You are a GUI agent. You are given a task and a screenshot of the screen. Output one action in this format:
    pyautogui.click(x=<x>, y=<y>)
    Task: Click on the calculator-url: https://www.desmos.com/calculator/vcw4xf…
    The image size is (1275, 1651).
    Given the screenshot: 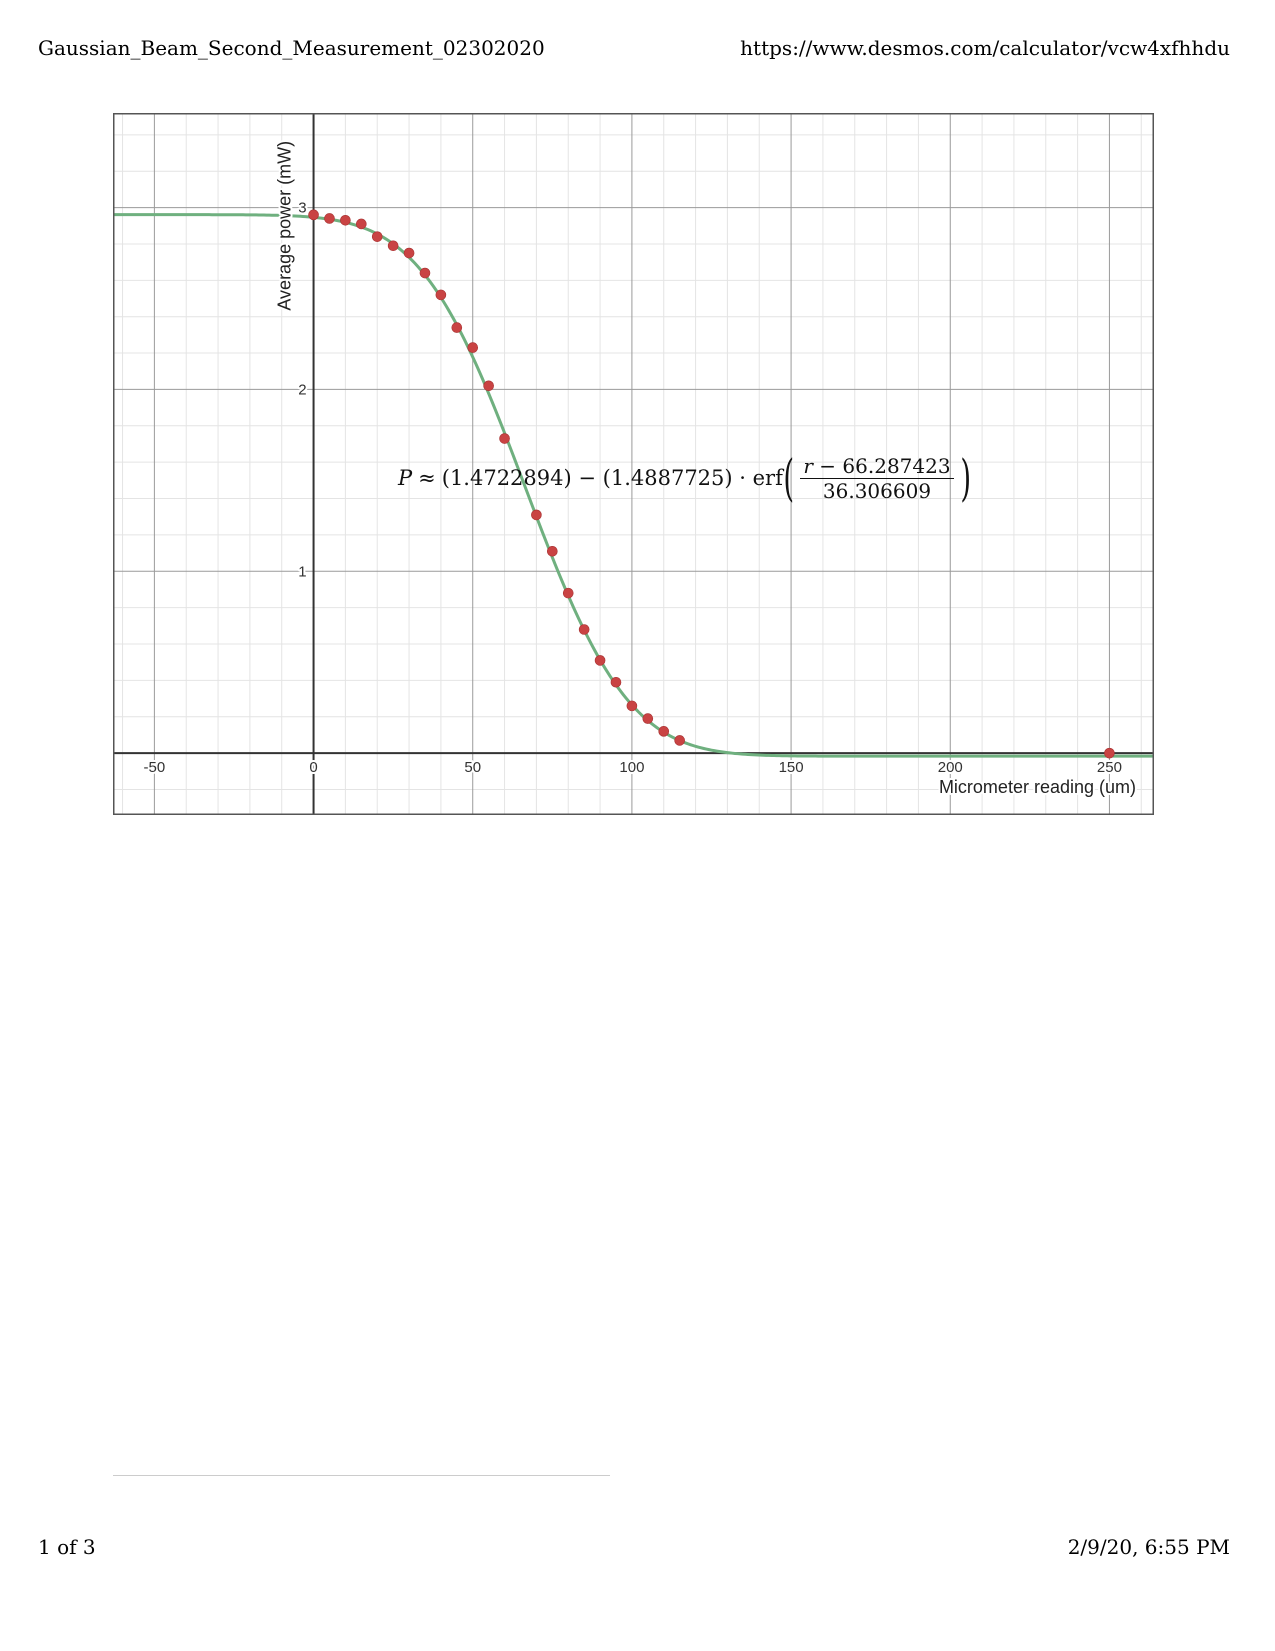 What is the action you would take?
    pyautogui.click(x=985, y=48)
    